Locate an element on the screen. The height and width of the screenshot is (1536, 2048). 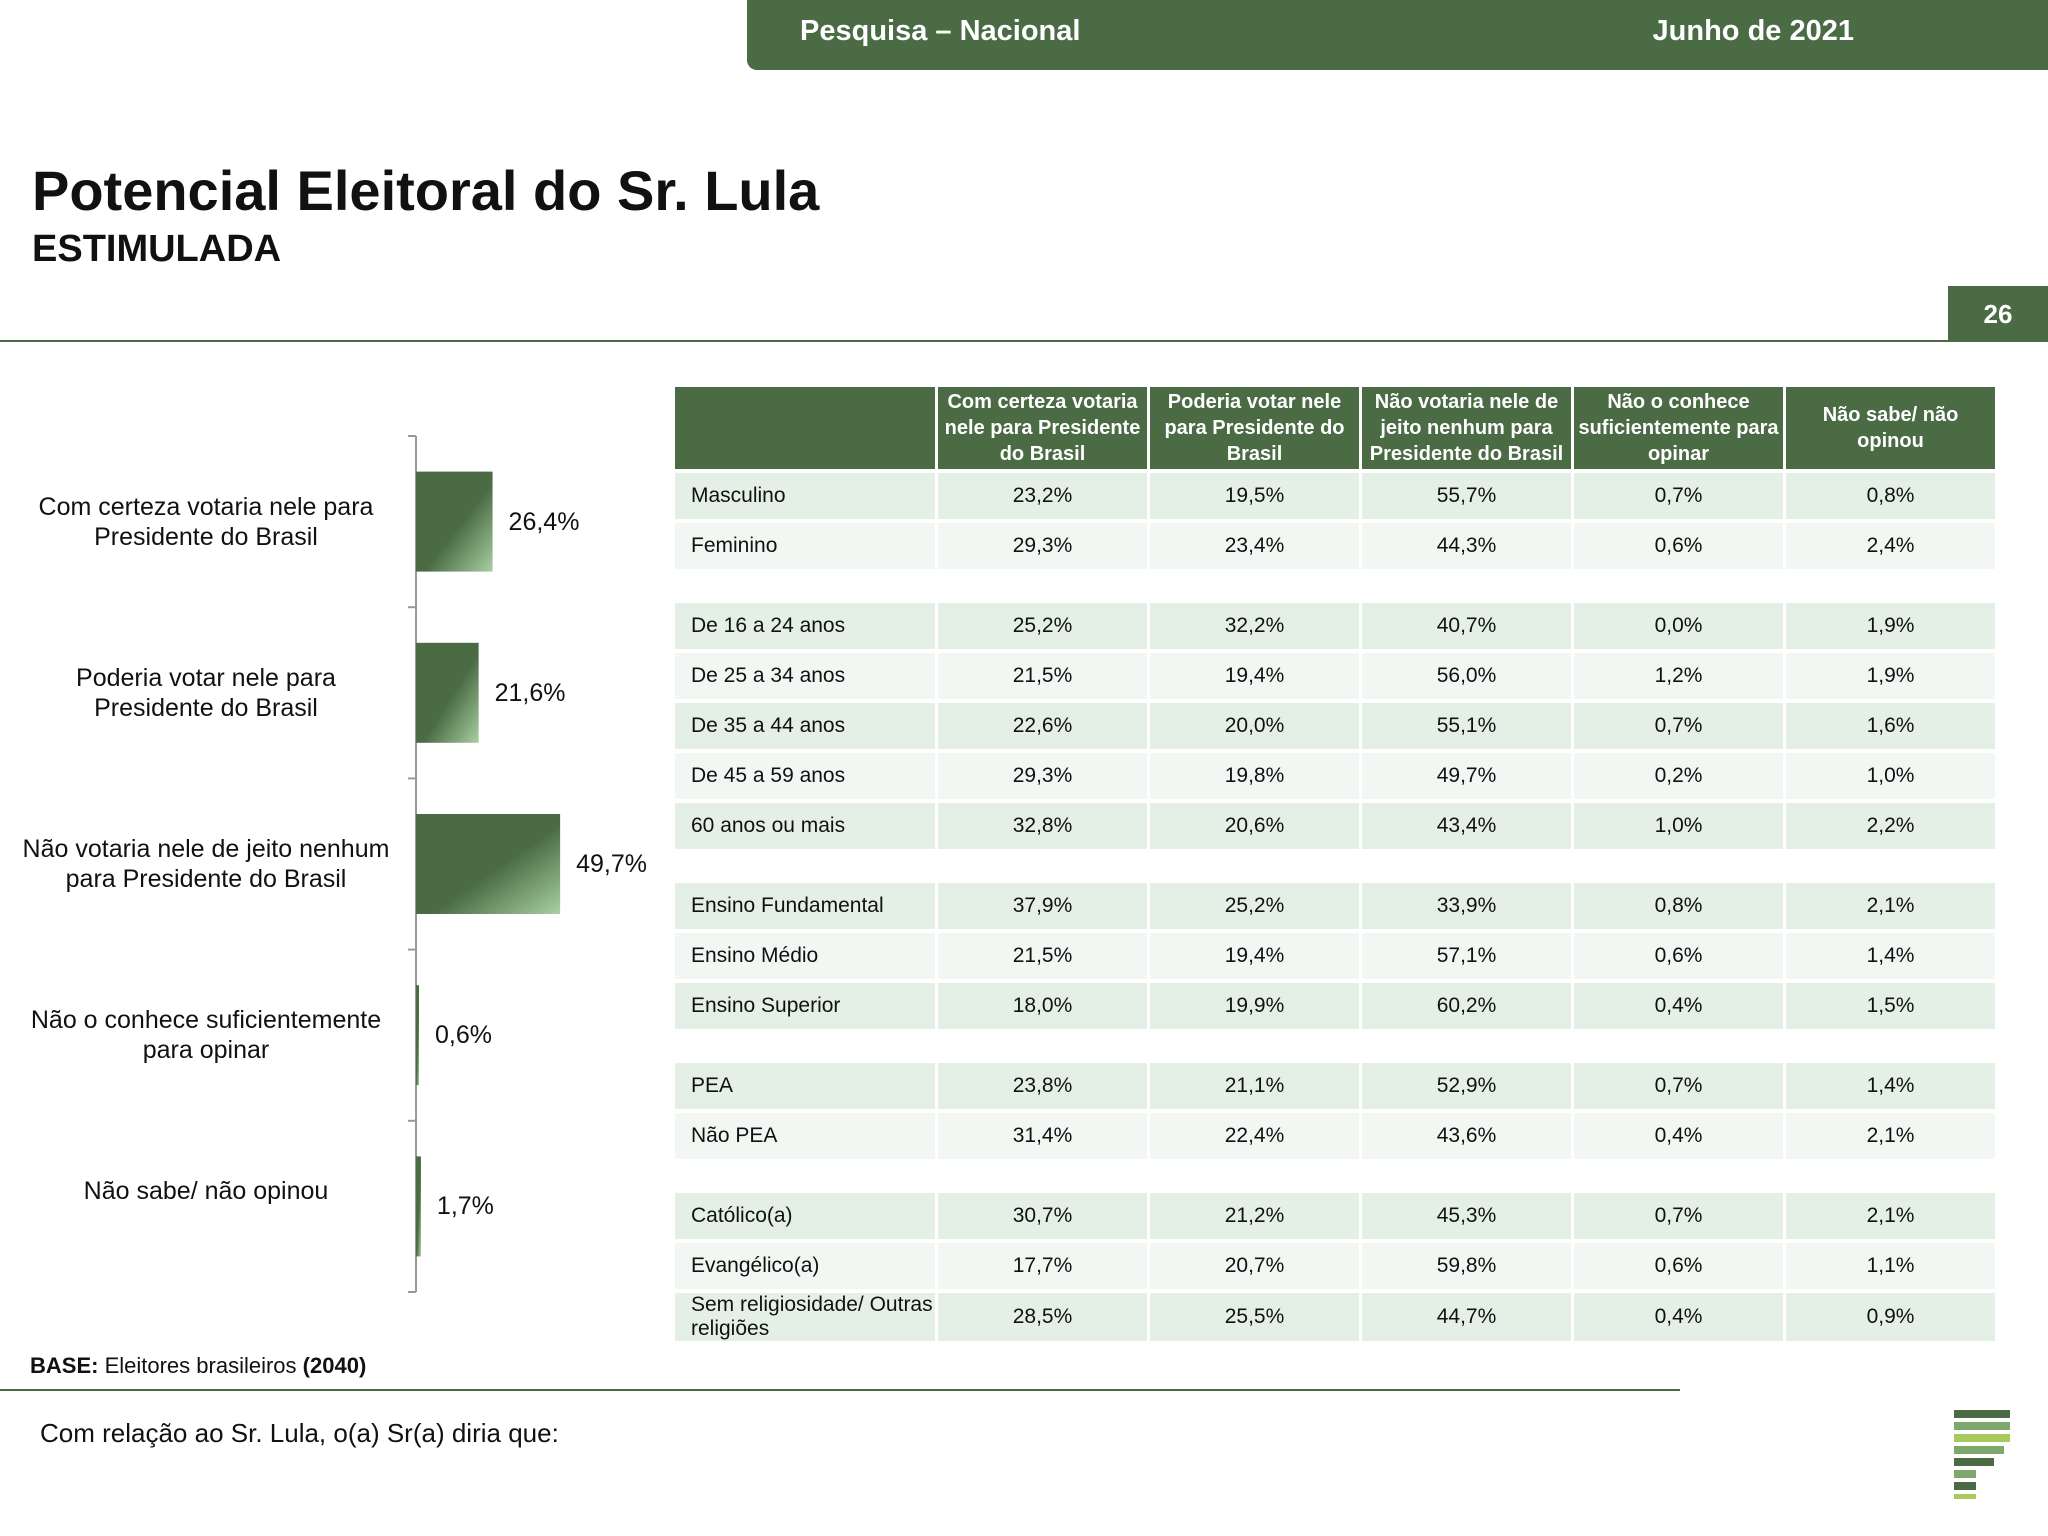
cell-value: 30,7% is located at coordinates (1042, 1216).